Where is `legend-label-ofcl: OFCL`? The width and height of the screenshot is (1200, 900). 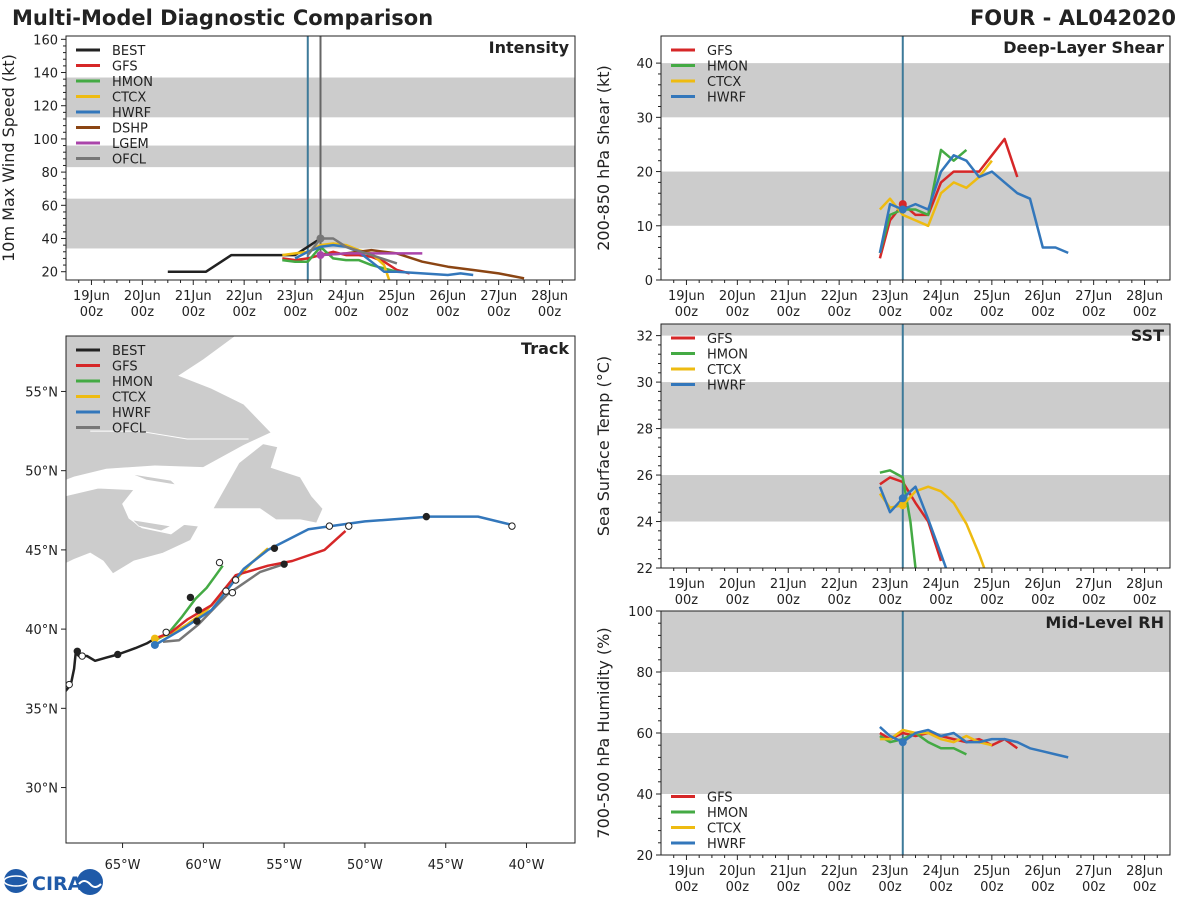
legend-label-ofcl: OFCL is located at coordinates (129, 429).